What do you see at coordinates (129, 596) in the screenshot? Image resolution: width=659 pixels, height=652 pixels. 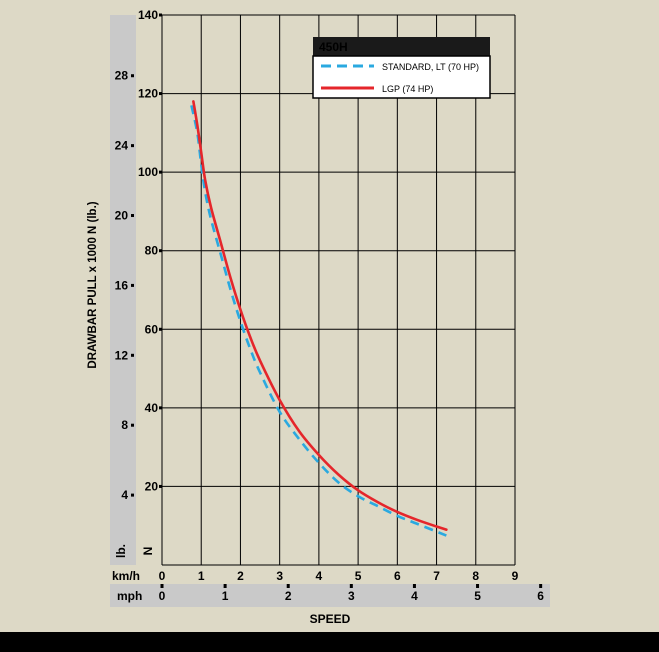 I see `x-unit-mph: mph` at bounding box center [129, 596].